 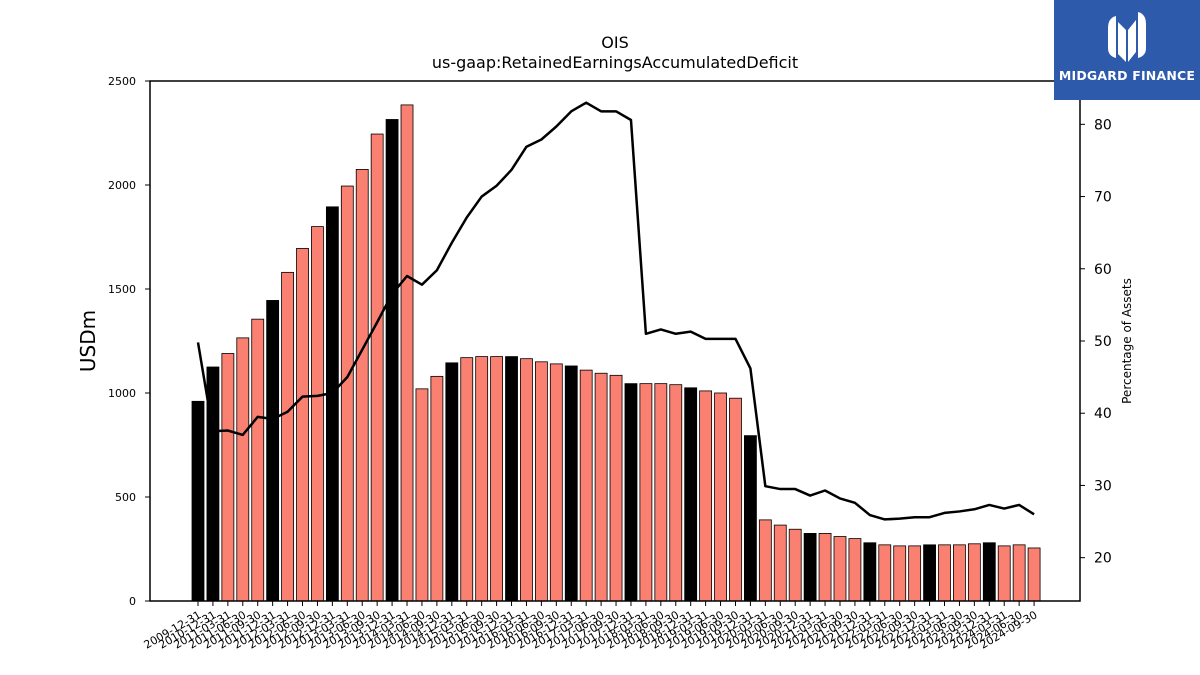 I want to click on y2tick-label: 20, so click(x=1103, y=559).